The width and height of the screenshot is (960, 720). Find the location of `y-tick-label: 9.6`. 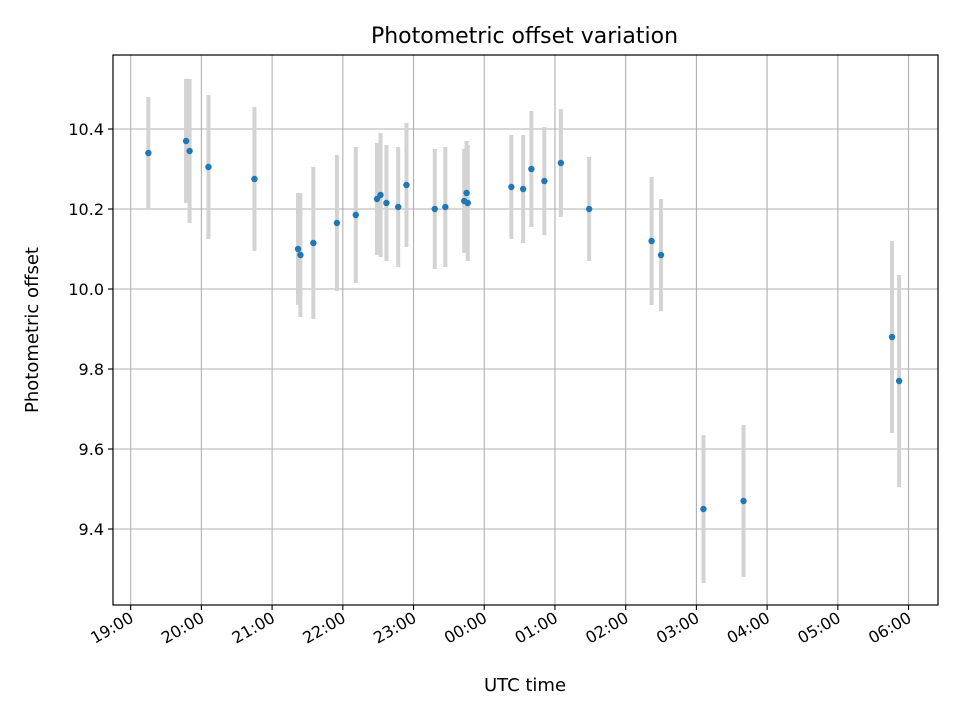

y-tick-label: 9.6 is located at coordinates (91, 449).